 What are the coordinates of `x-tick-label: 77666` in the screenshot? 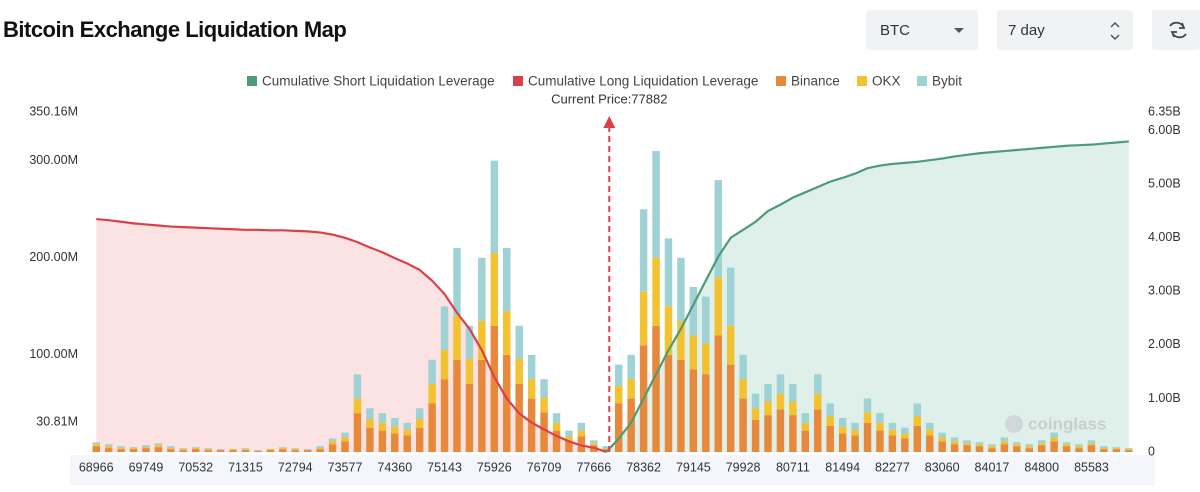 It's located at (593, 467).